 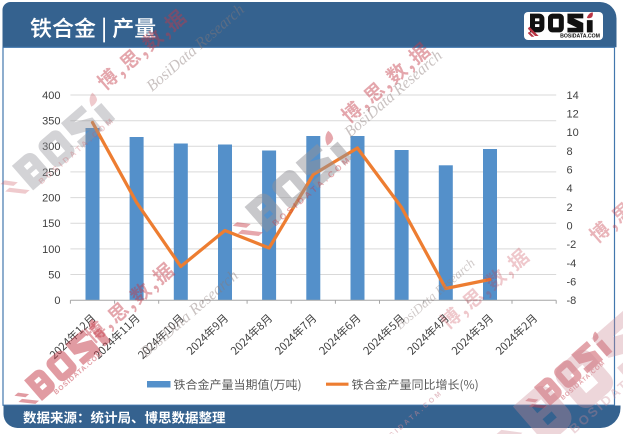 I want to click on svg-text: BOSIDATA.COM, so click(x=580, y=37).